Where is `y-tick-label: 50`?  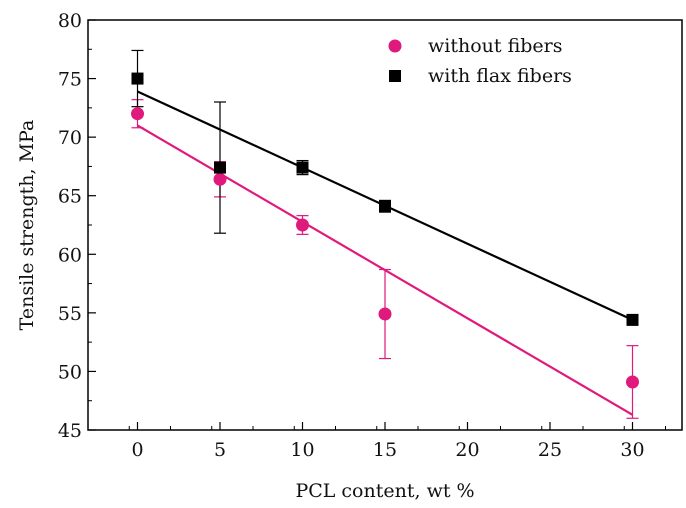 y-tick-label: 50 is located at coordinates (70, 372).